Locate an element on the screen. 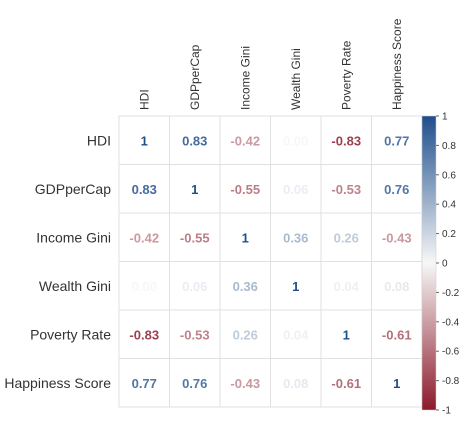  column-label: Poverty Rate is located at coordinates (346, 75).